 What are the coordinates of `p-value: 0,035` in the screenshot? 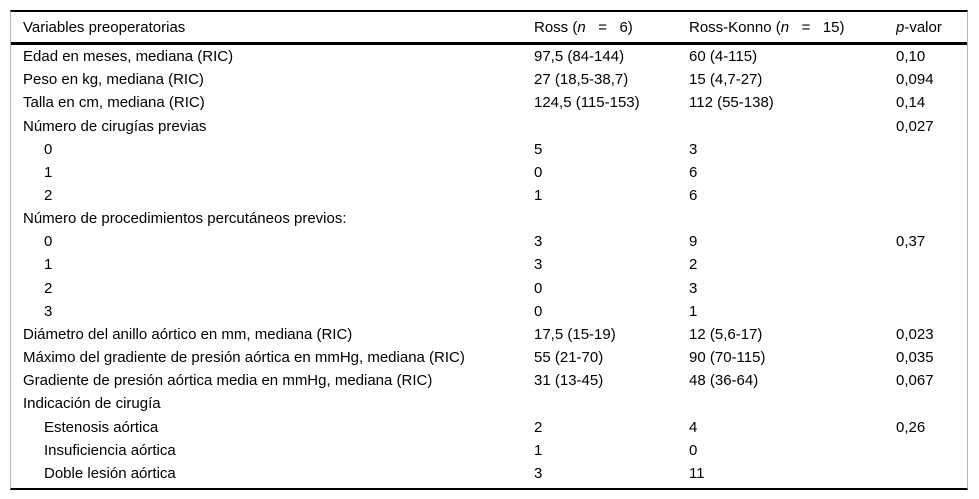 It's located at (915, 358).